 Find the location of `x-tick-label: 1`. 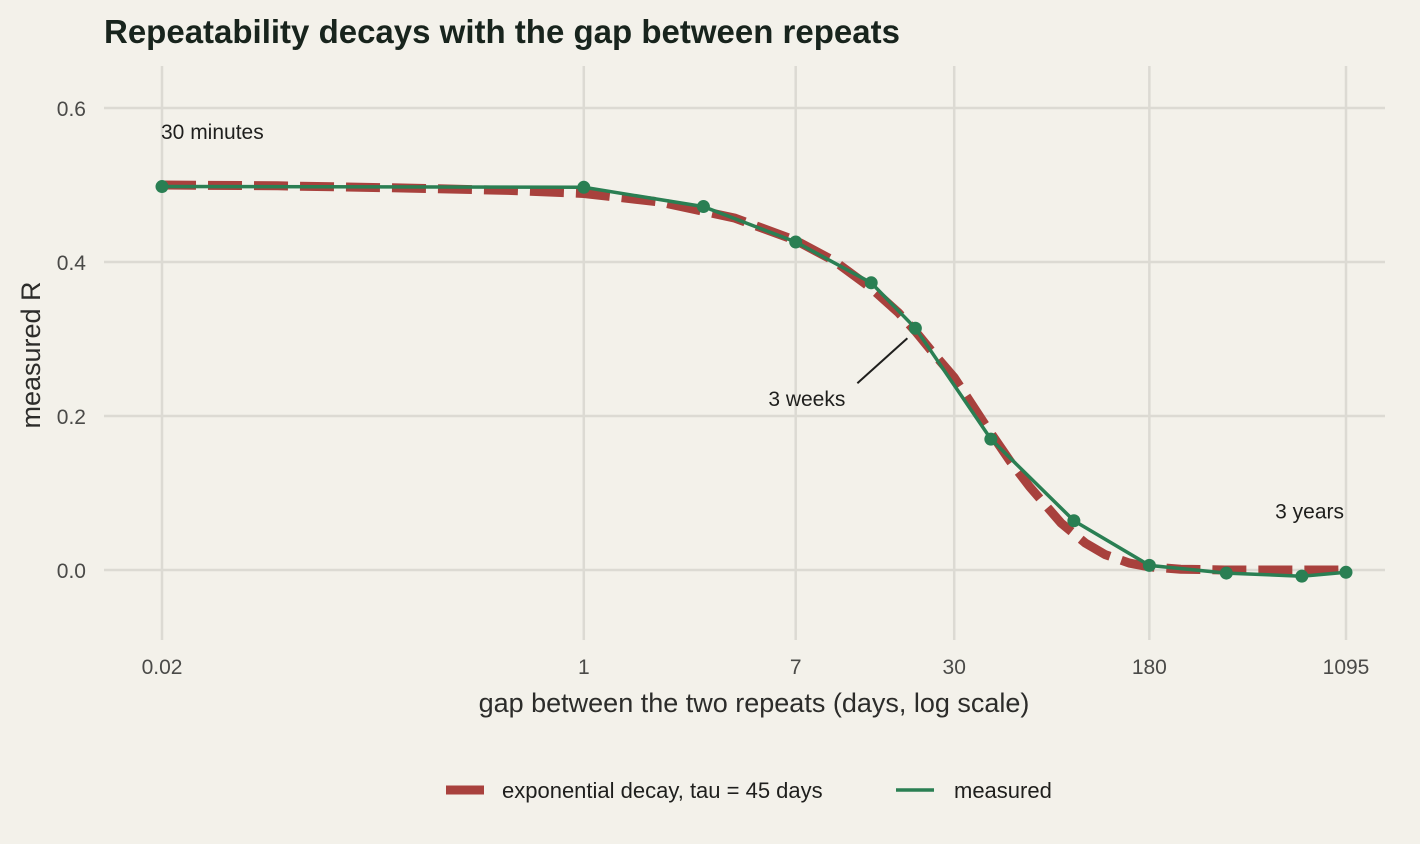

x-tick-label: 1 is located at coordinates (584, 667).